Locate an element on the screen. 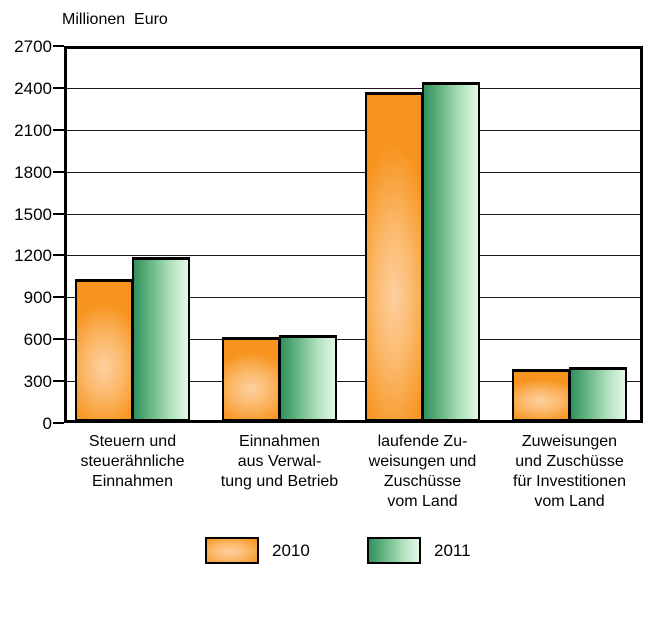 The image size is (668, 621). y-axis-label-1500: 1500 is located at coordinates (33, 214).